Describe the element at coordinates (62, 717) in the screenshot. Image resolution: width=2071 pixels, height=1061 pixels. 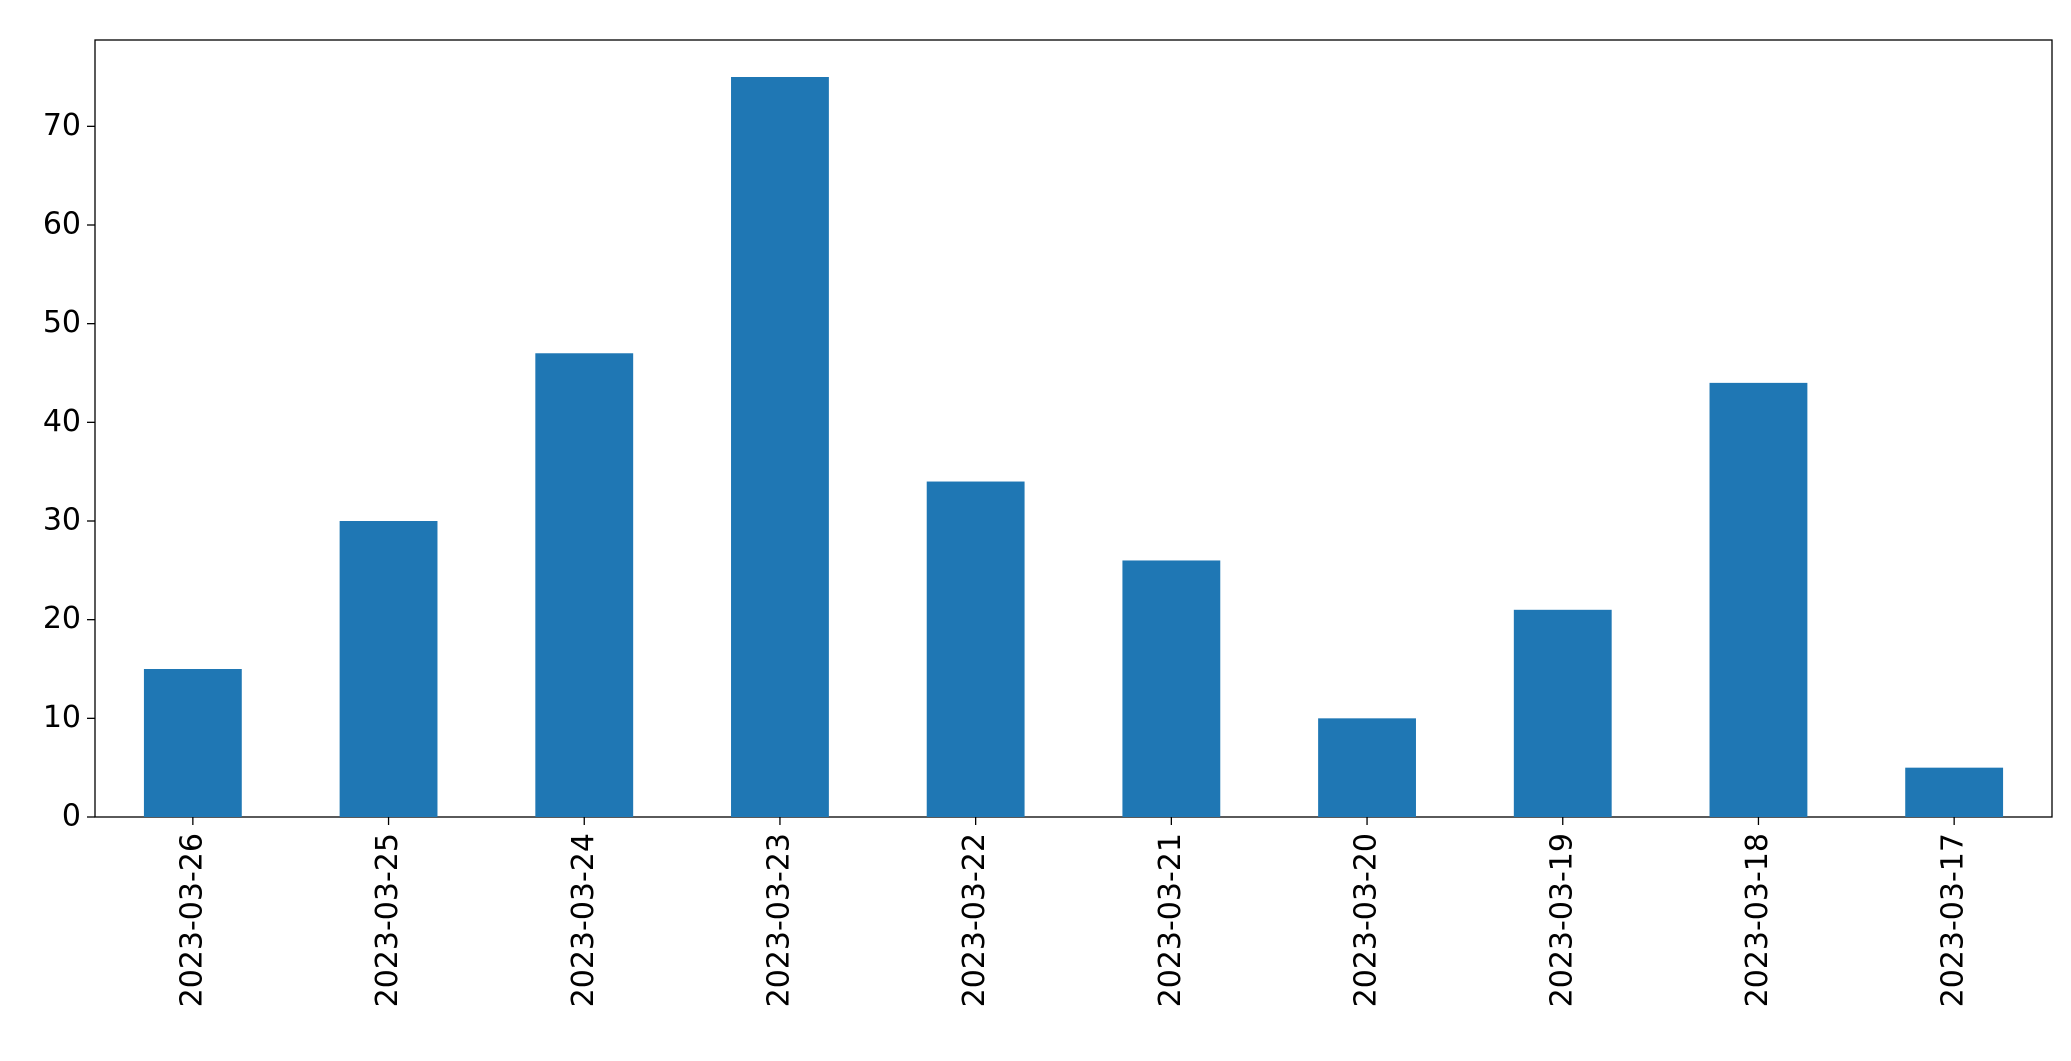
I see `y-tick-label: 10` at that location.